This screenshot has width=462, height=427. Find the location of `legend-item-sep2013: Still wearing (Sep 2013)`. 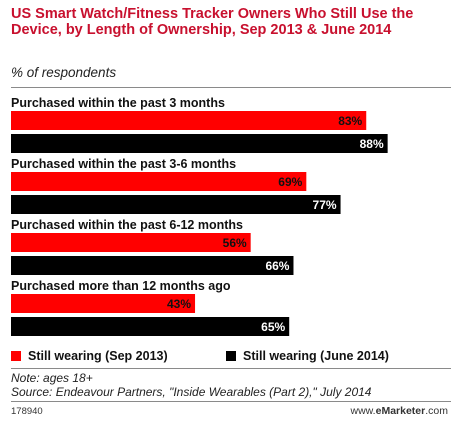

legend-item-sep2013: Still wearing (Sep 2013) is located at coordinates (89, 356).